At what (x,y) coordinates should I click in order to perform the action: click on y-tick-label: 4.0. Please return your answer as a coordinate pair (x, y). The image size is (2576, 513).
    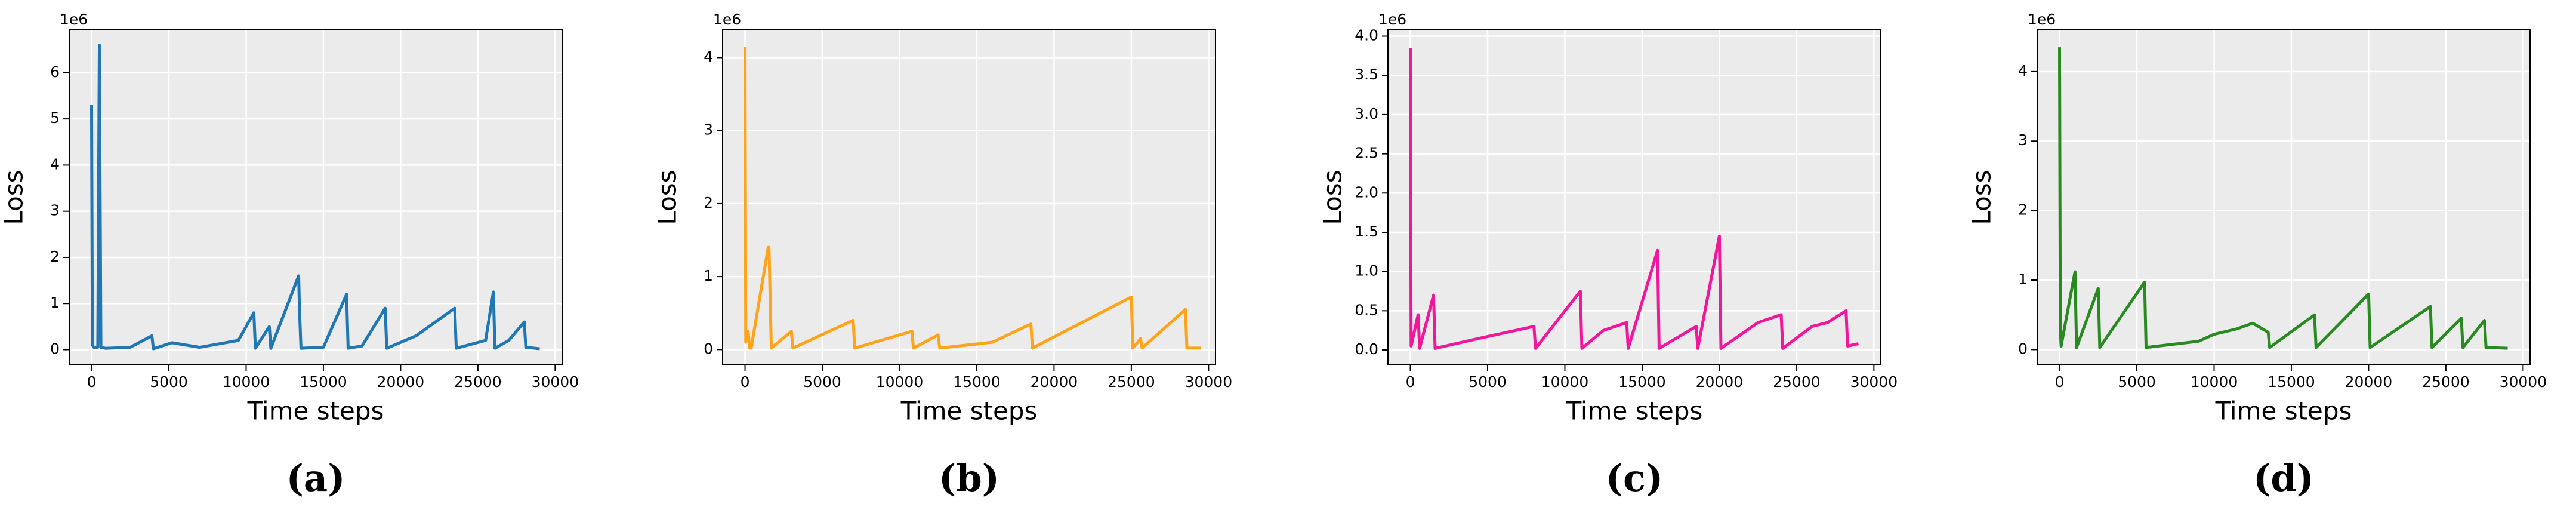
    Looking at the image, I should click on (1367, 35).